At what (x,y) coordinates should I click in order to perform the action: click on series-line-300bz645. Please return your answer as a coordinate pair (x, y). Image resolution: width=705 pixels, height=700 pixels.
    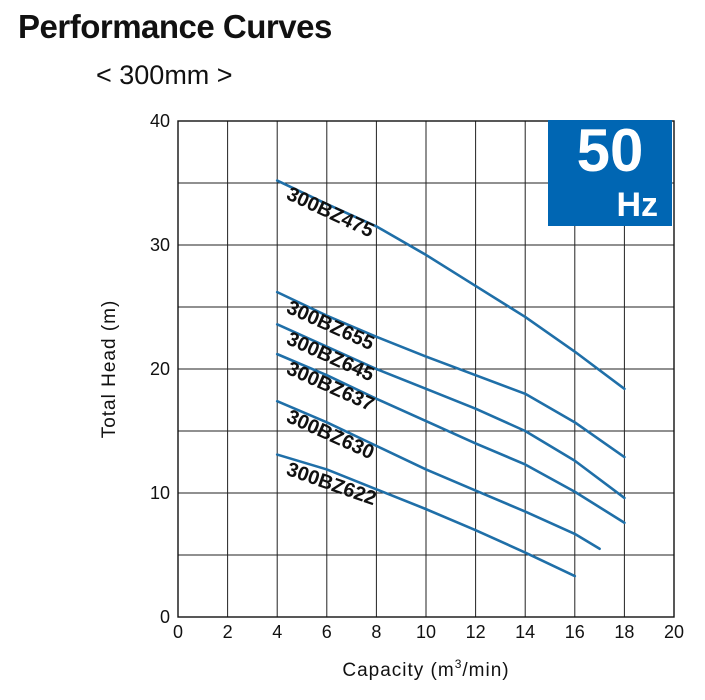
    Looking at the image, I should click on (450, 411).